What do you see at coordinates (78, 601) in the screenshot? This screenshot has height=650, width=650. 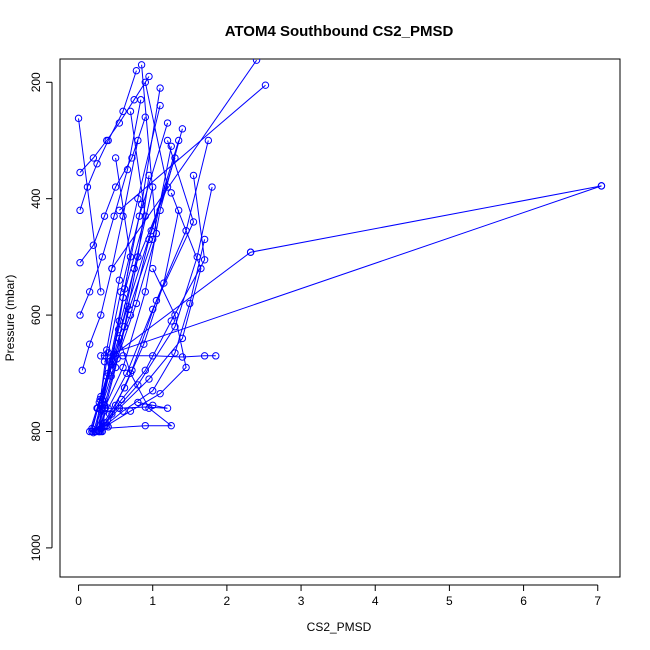 I see `x-tick-label: 0` at bounding box center [78, 601].